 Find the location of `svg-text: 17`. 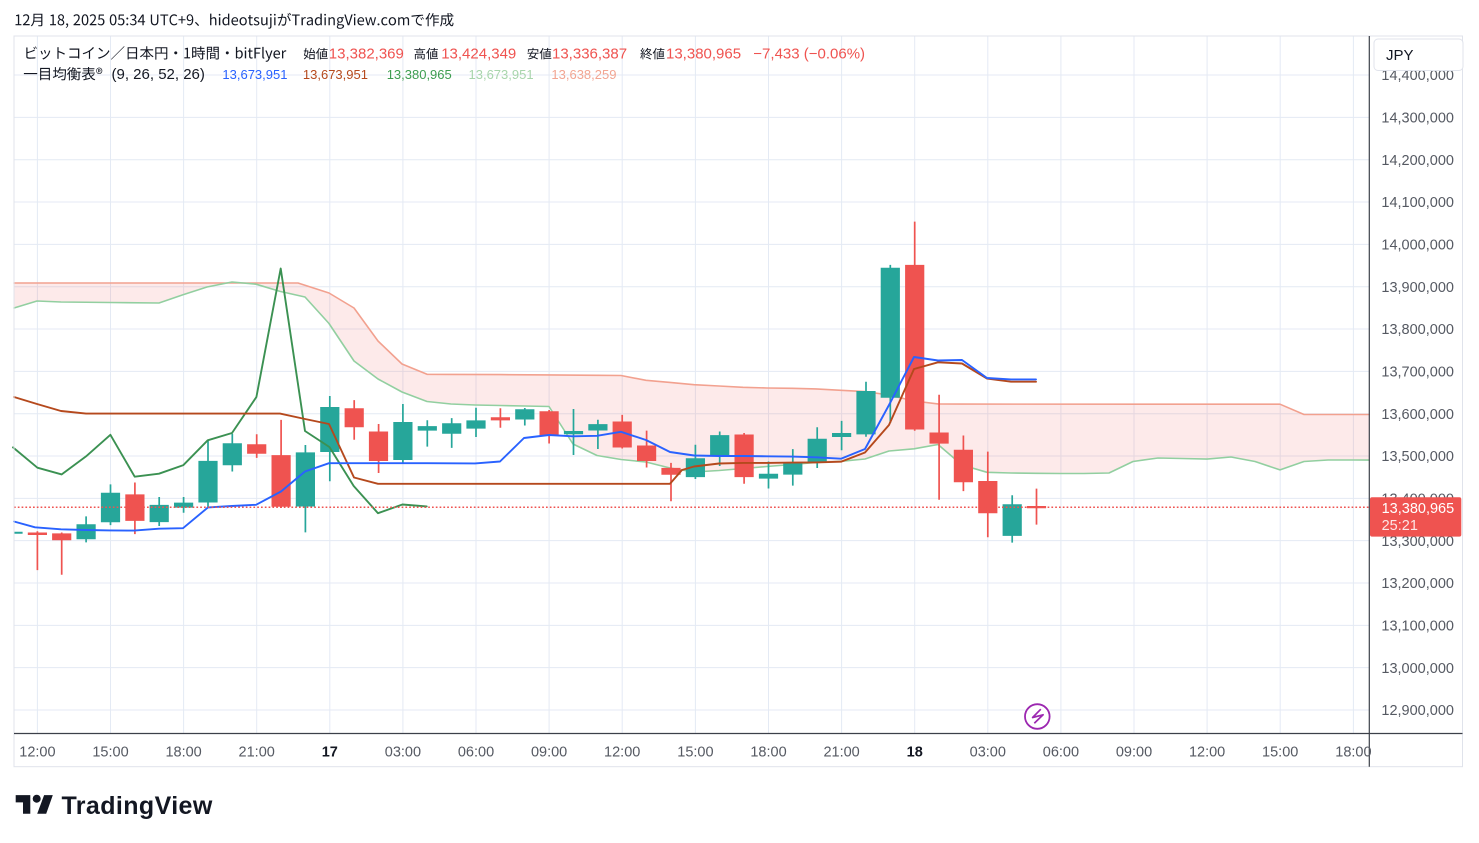

svg-text: 17 is located at coordinates (330, 752).